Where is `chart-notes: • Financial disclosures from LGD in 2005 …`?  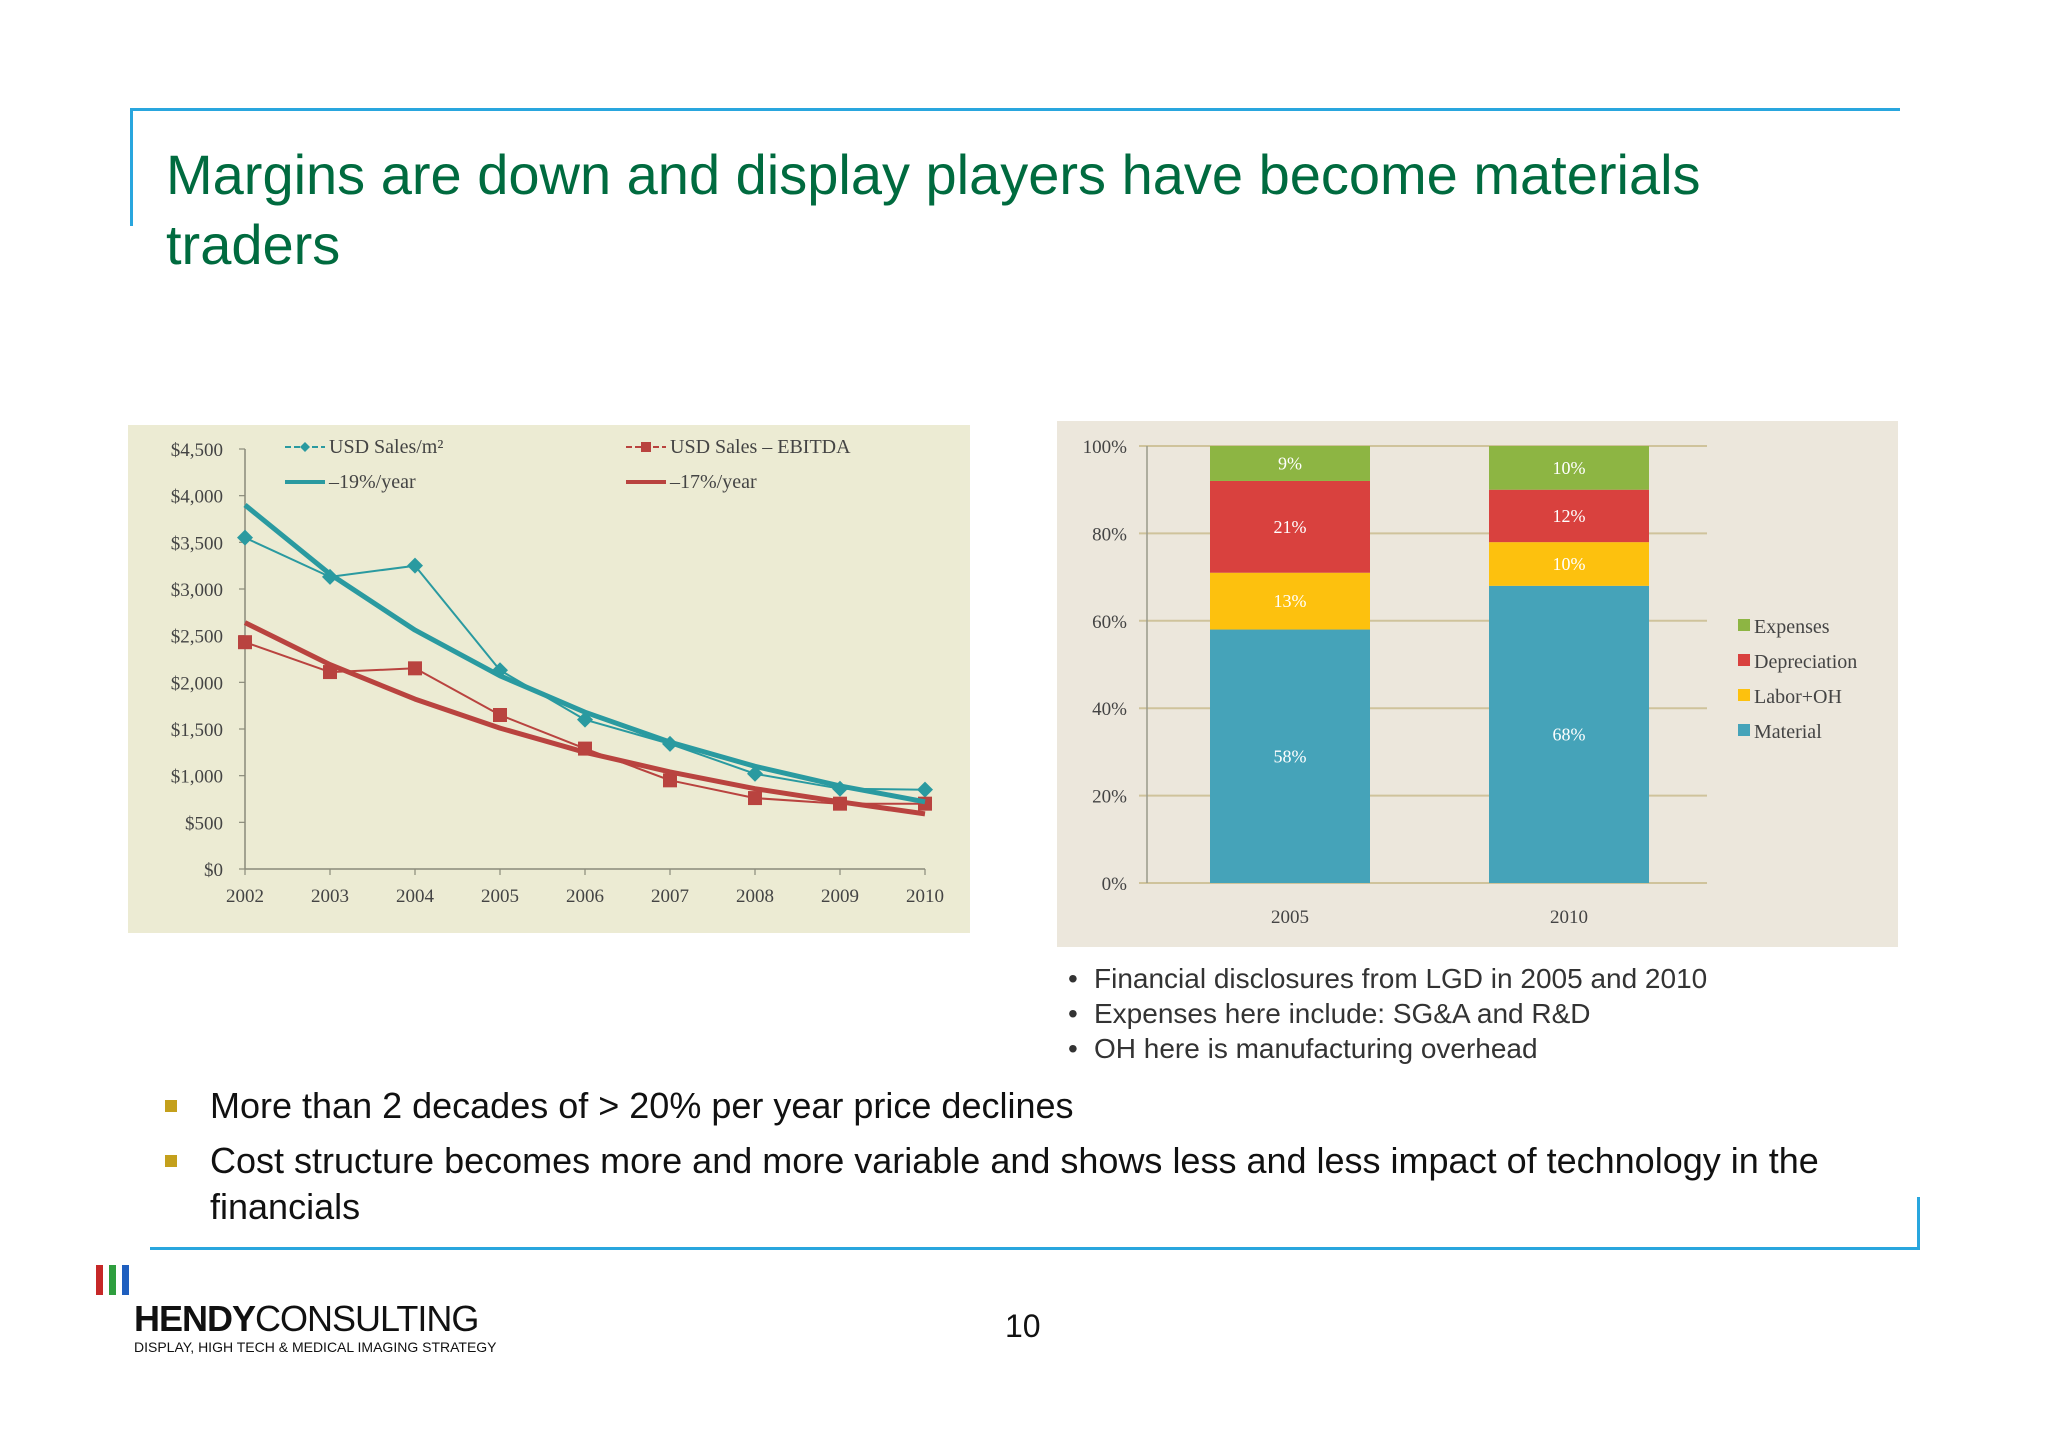 chart-notes: • Financial disclosures from LGD in 2005 … is located at coordinates (1448, 1013).